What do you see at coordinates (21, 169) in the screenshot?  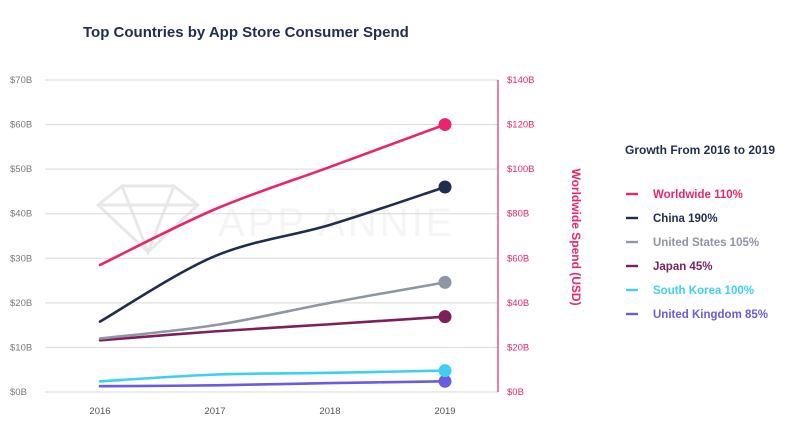 I see `y-left-tick-label: $50B` at bounding box center [21, 169].